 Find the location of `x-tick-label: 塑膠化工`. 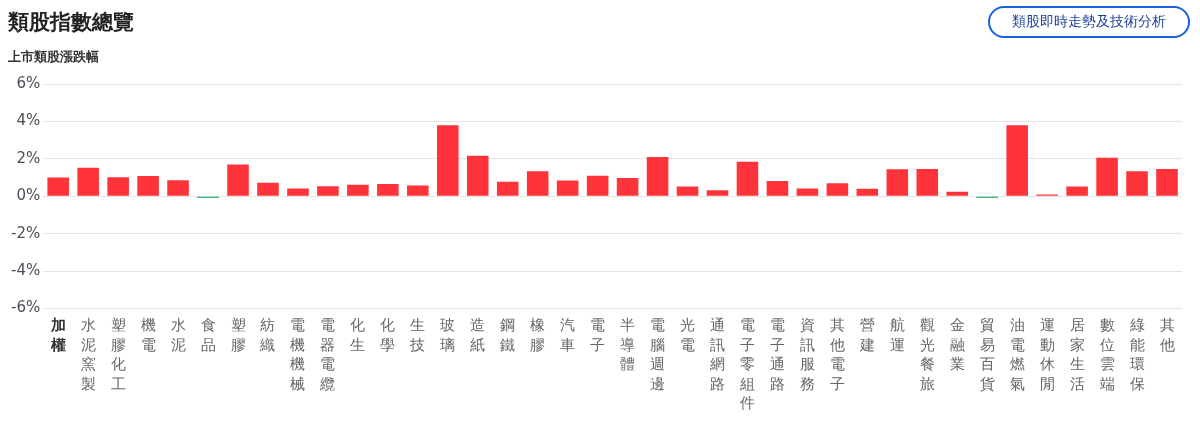

x-tick-label: 塑膠化工 is located at coordinates (118, 354).